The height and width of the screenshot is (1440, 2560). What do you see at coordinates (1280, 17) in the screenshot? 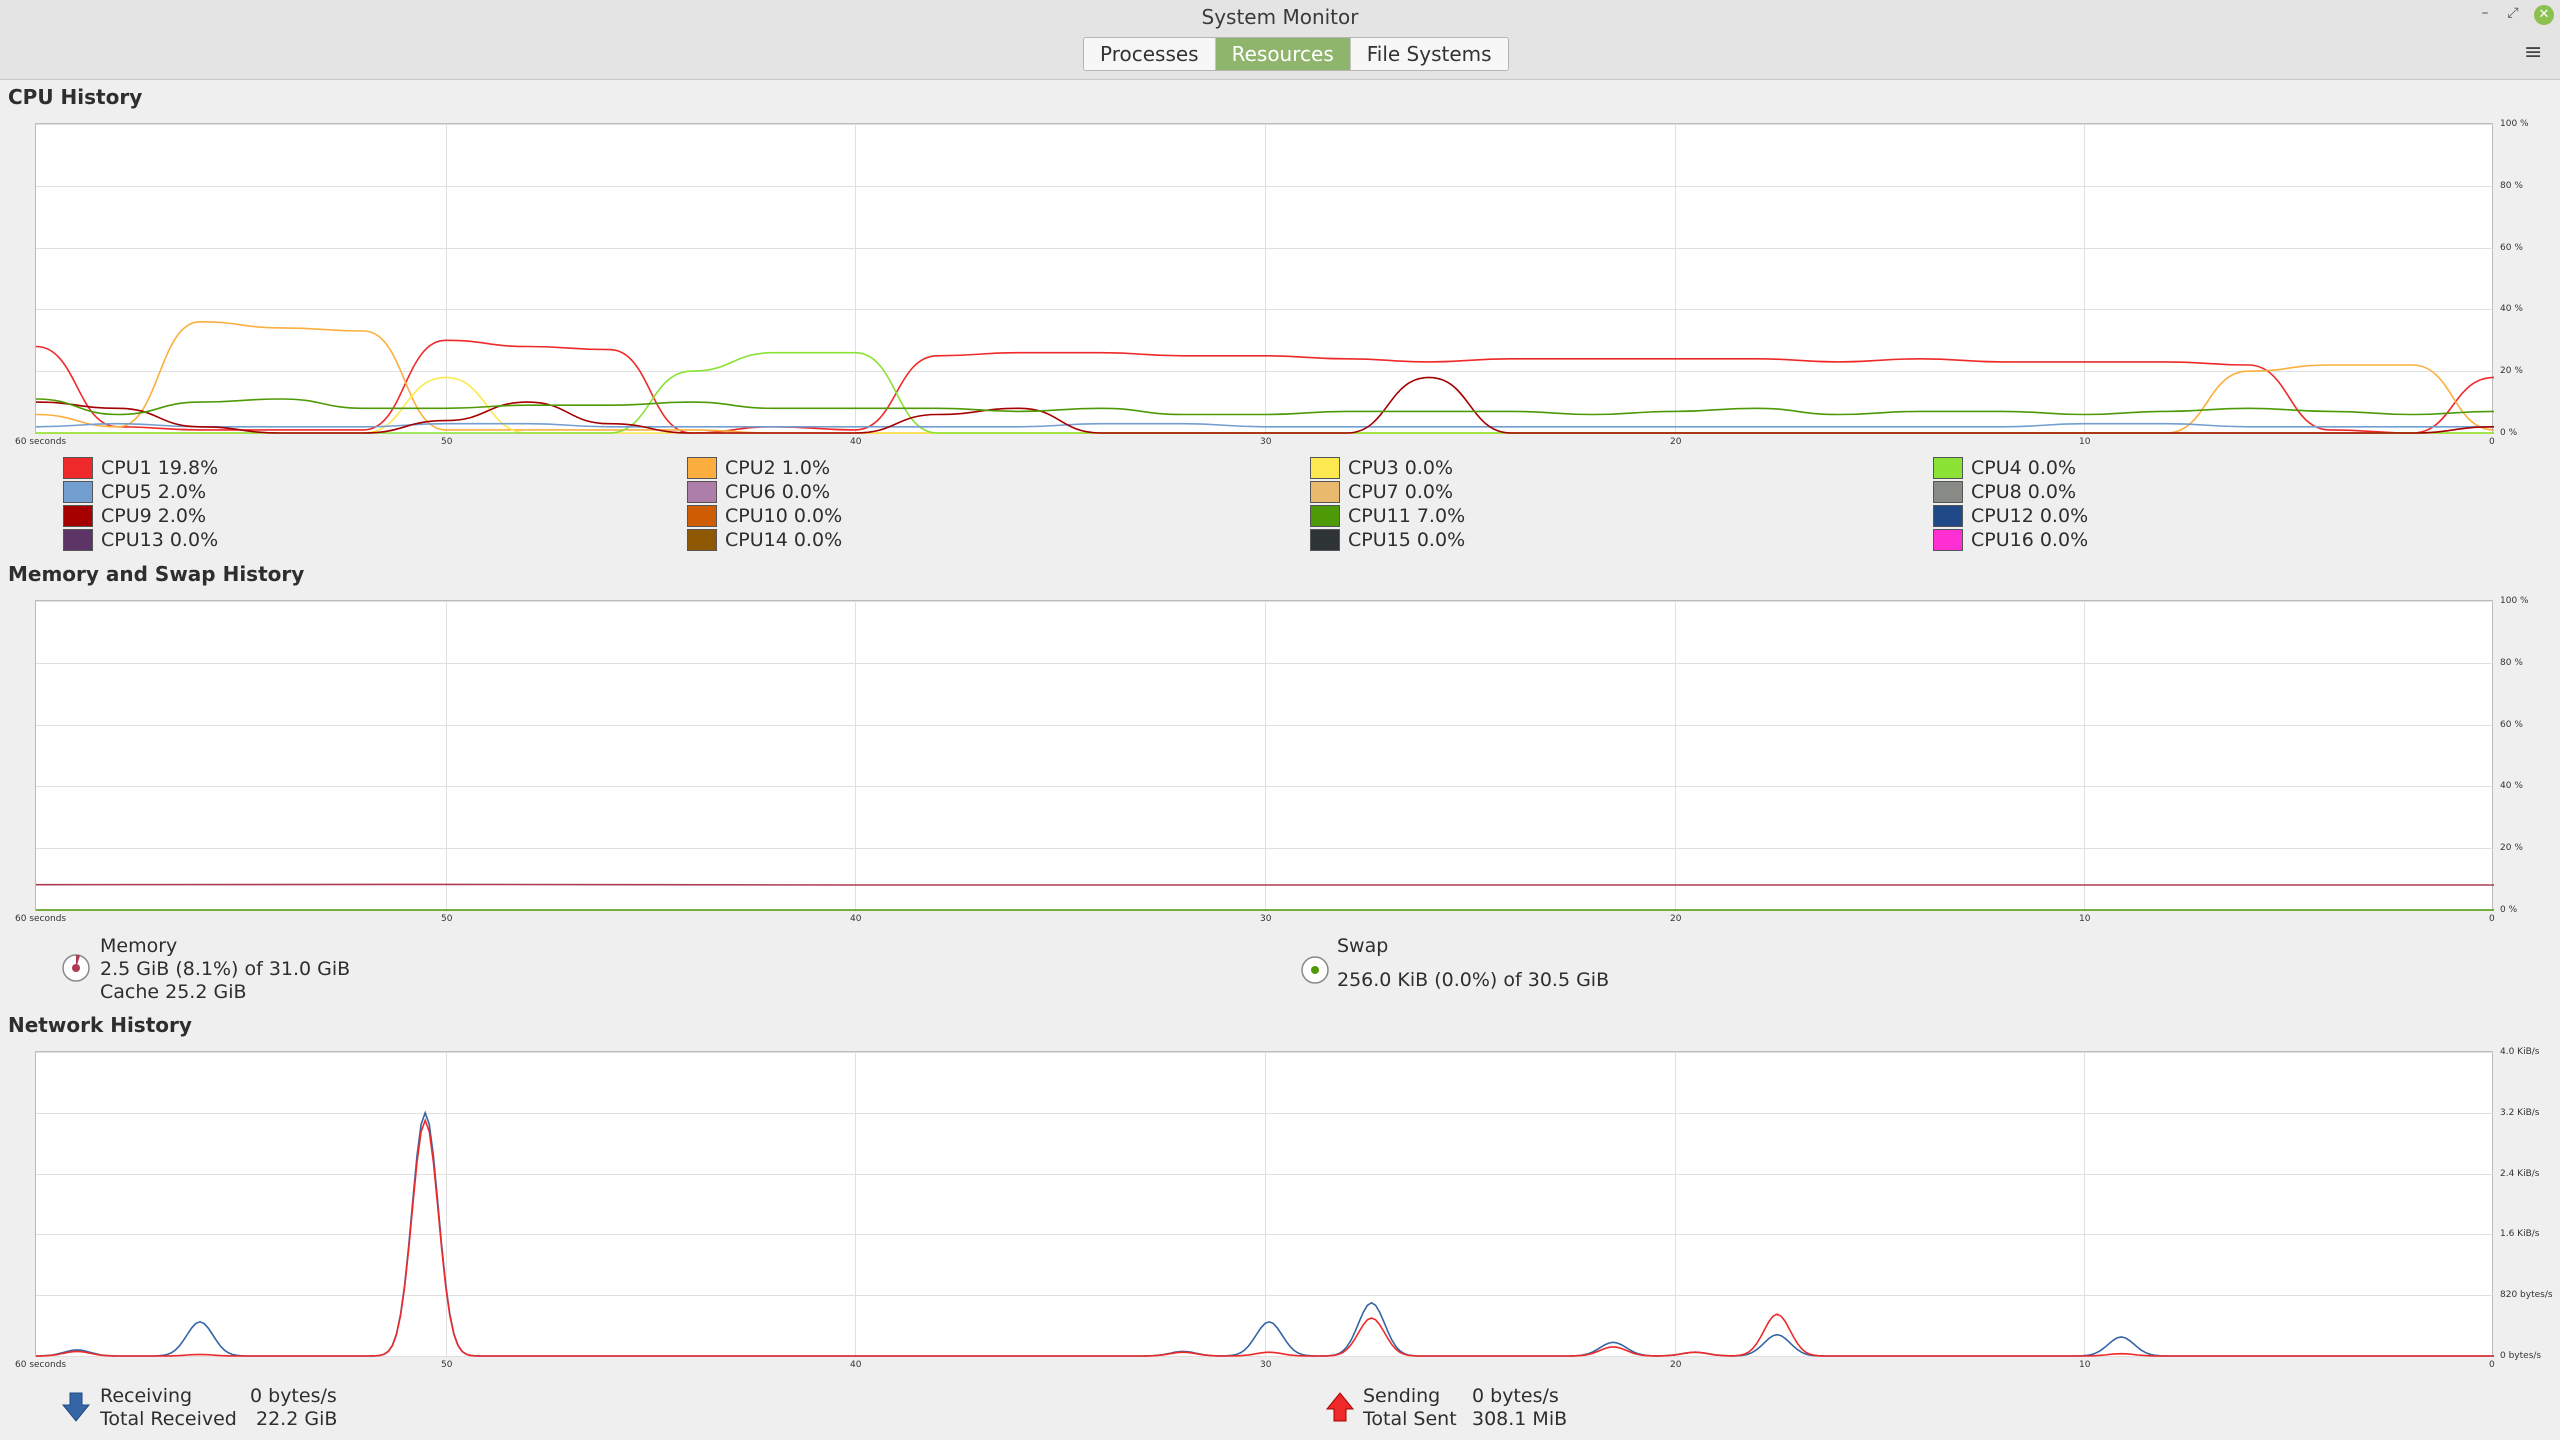
I see `window-title: System Monitor` at bounding box center [1280, 17].